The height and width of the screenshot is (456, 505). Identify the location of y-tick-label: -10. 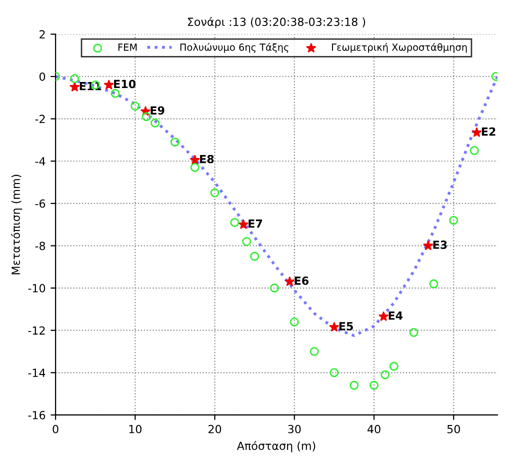
(37, 288).